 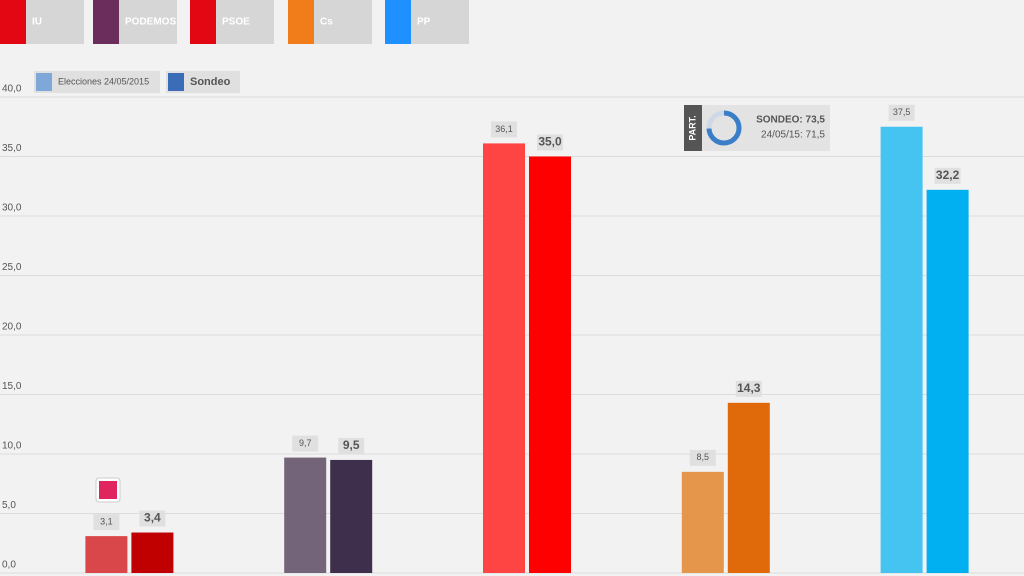 I want to click on party-tab: Cs, so click(x=330, y=22).